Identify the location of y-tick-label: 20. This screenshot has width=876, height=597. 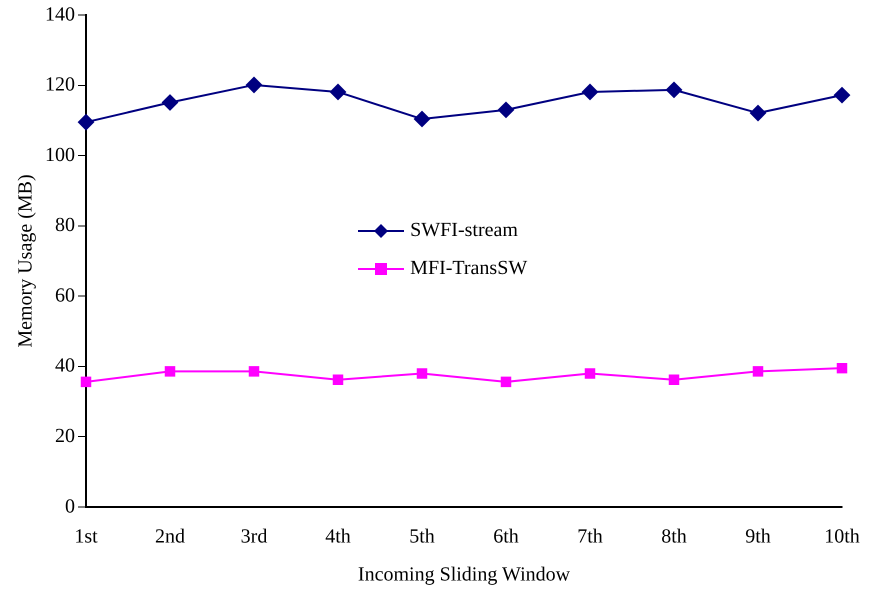
(65, 435).